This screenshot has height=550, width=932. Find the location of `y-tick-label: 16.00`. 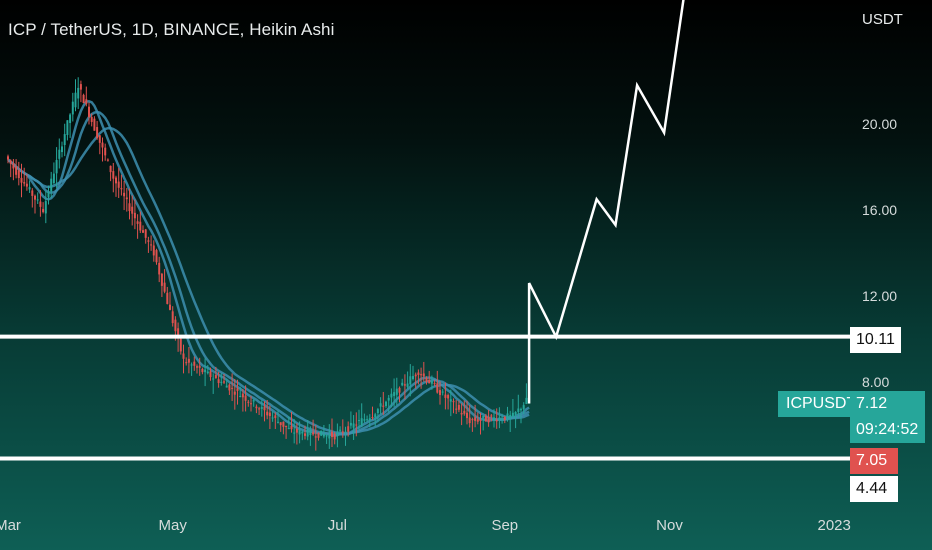

y-tick-label: 16.00 is located at coordinates (879, 210).